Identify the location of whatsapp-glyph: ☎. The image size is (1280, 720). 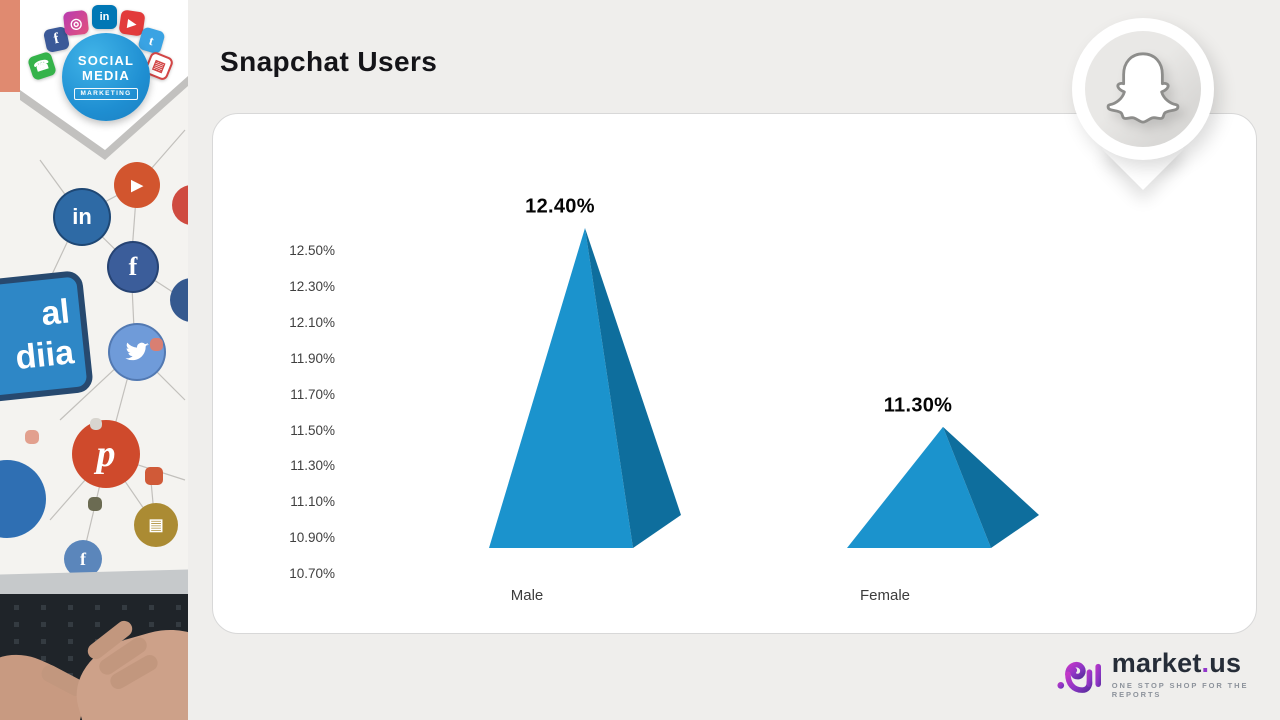
(41, 65).